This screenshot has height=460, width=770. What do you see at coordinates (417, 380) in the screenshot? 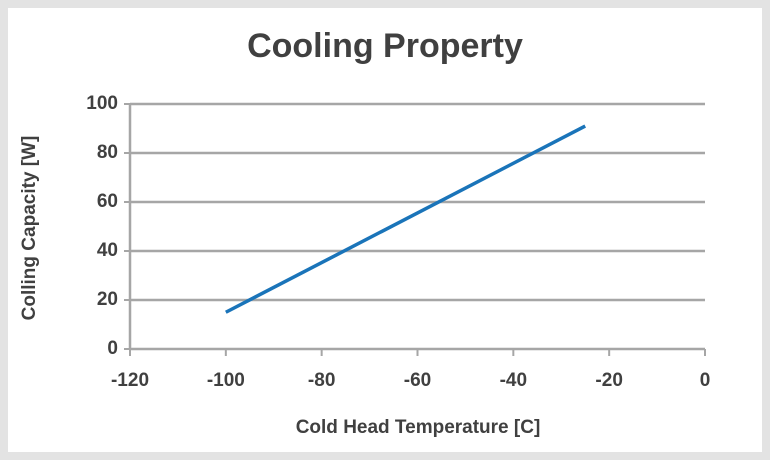
I see `x-tick-label: -60` at bounding box center [417, 380].